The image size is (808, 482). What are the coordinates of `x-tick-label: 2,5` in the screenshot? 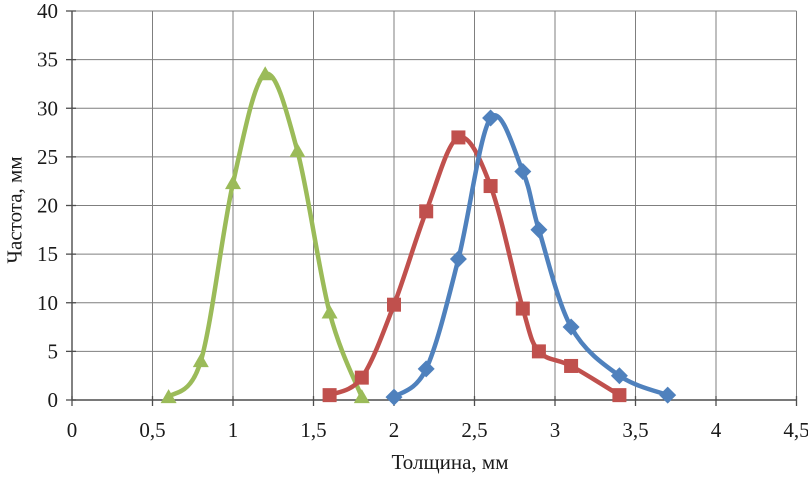 It's located at (474, 430).